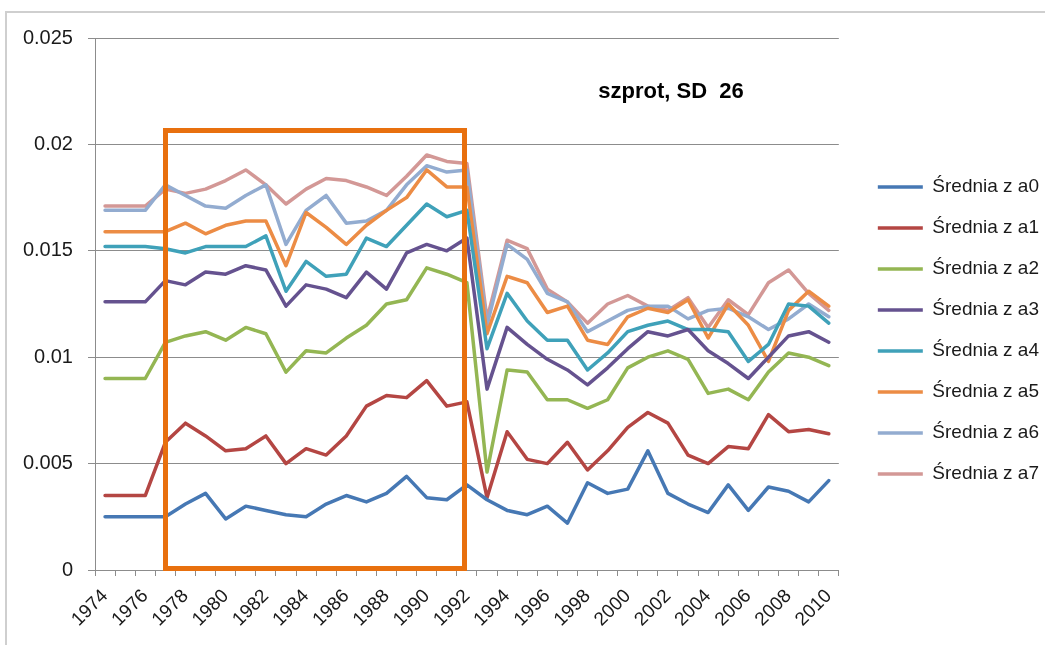  I want to click on legend-label: Średnia z a1, so click(986, 227).